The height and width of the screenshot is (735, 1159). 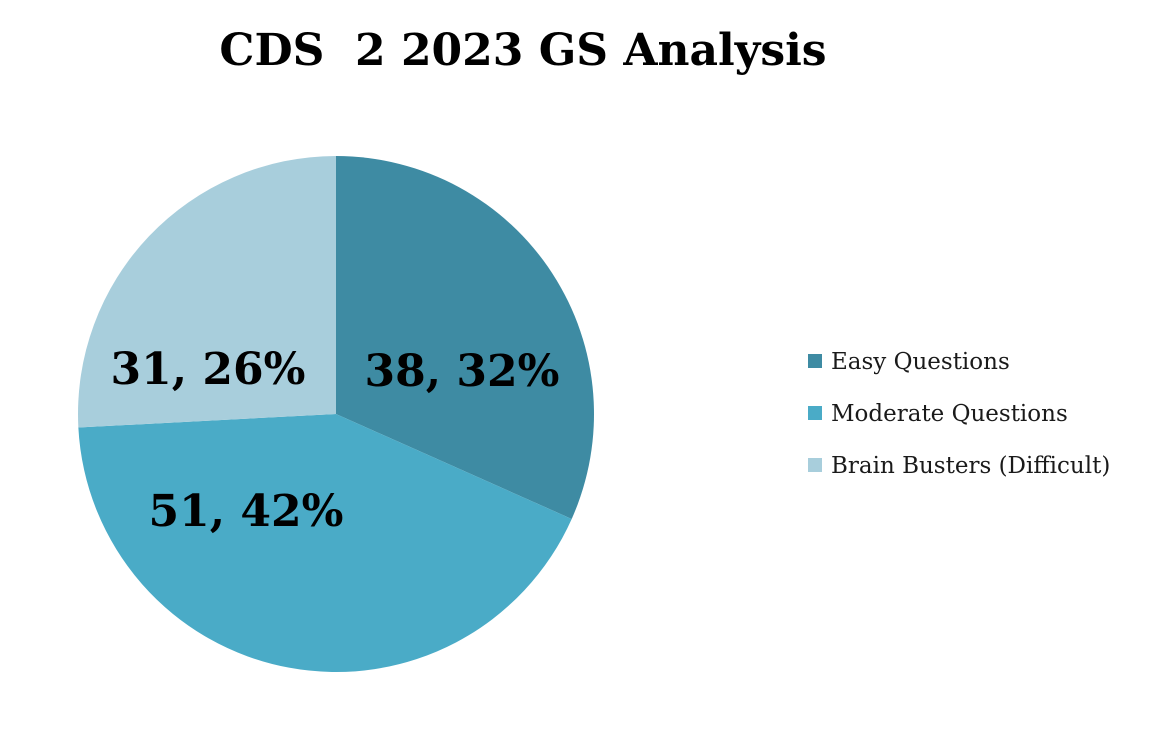 What do you see at coordinates (465, 337) in the screenshot?
I see `pie-slice-easy` at bounding box center [465, 337].